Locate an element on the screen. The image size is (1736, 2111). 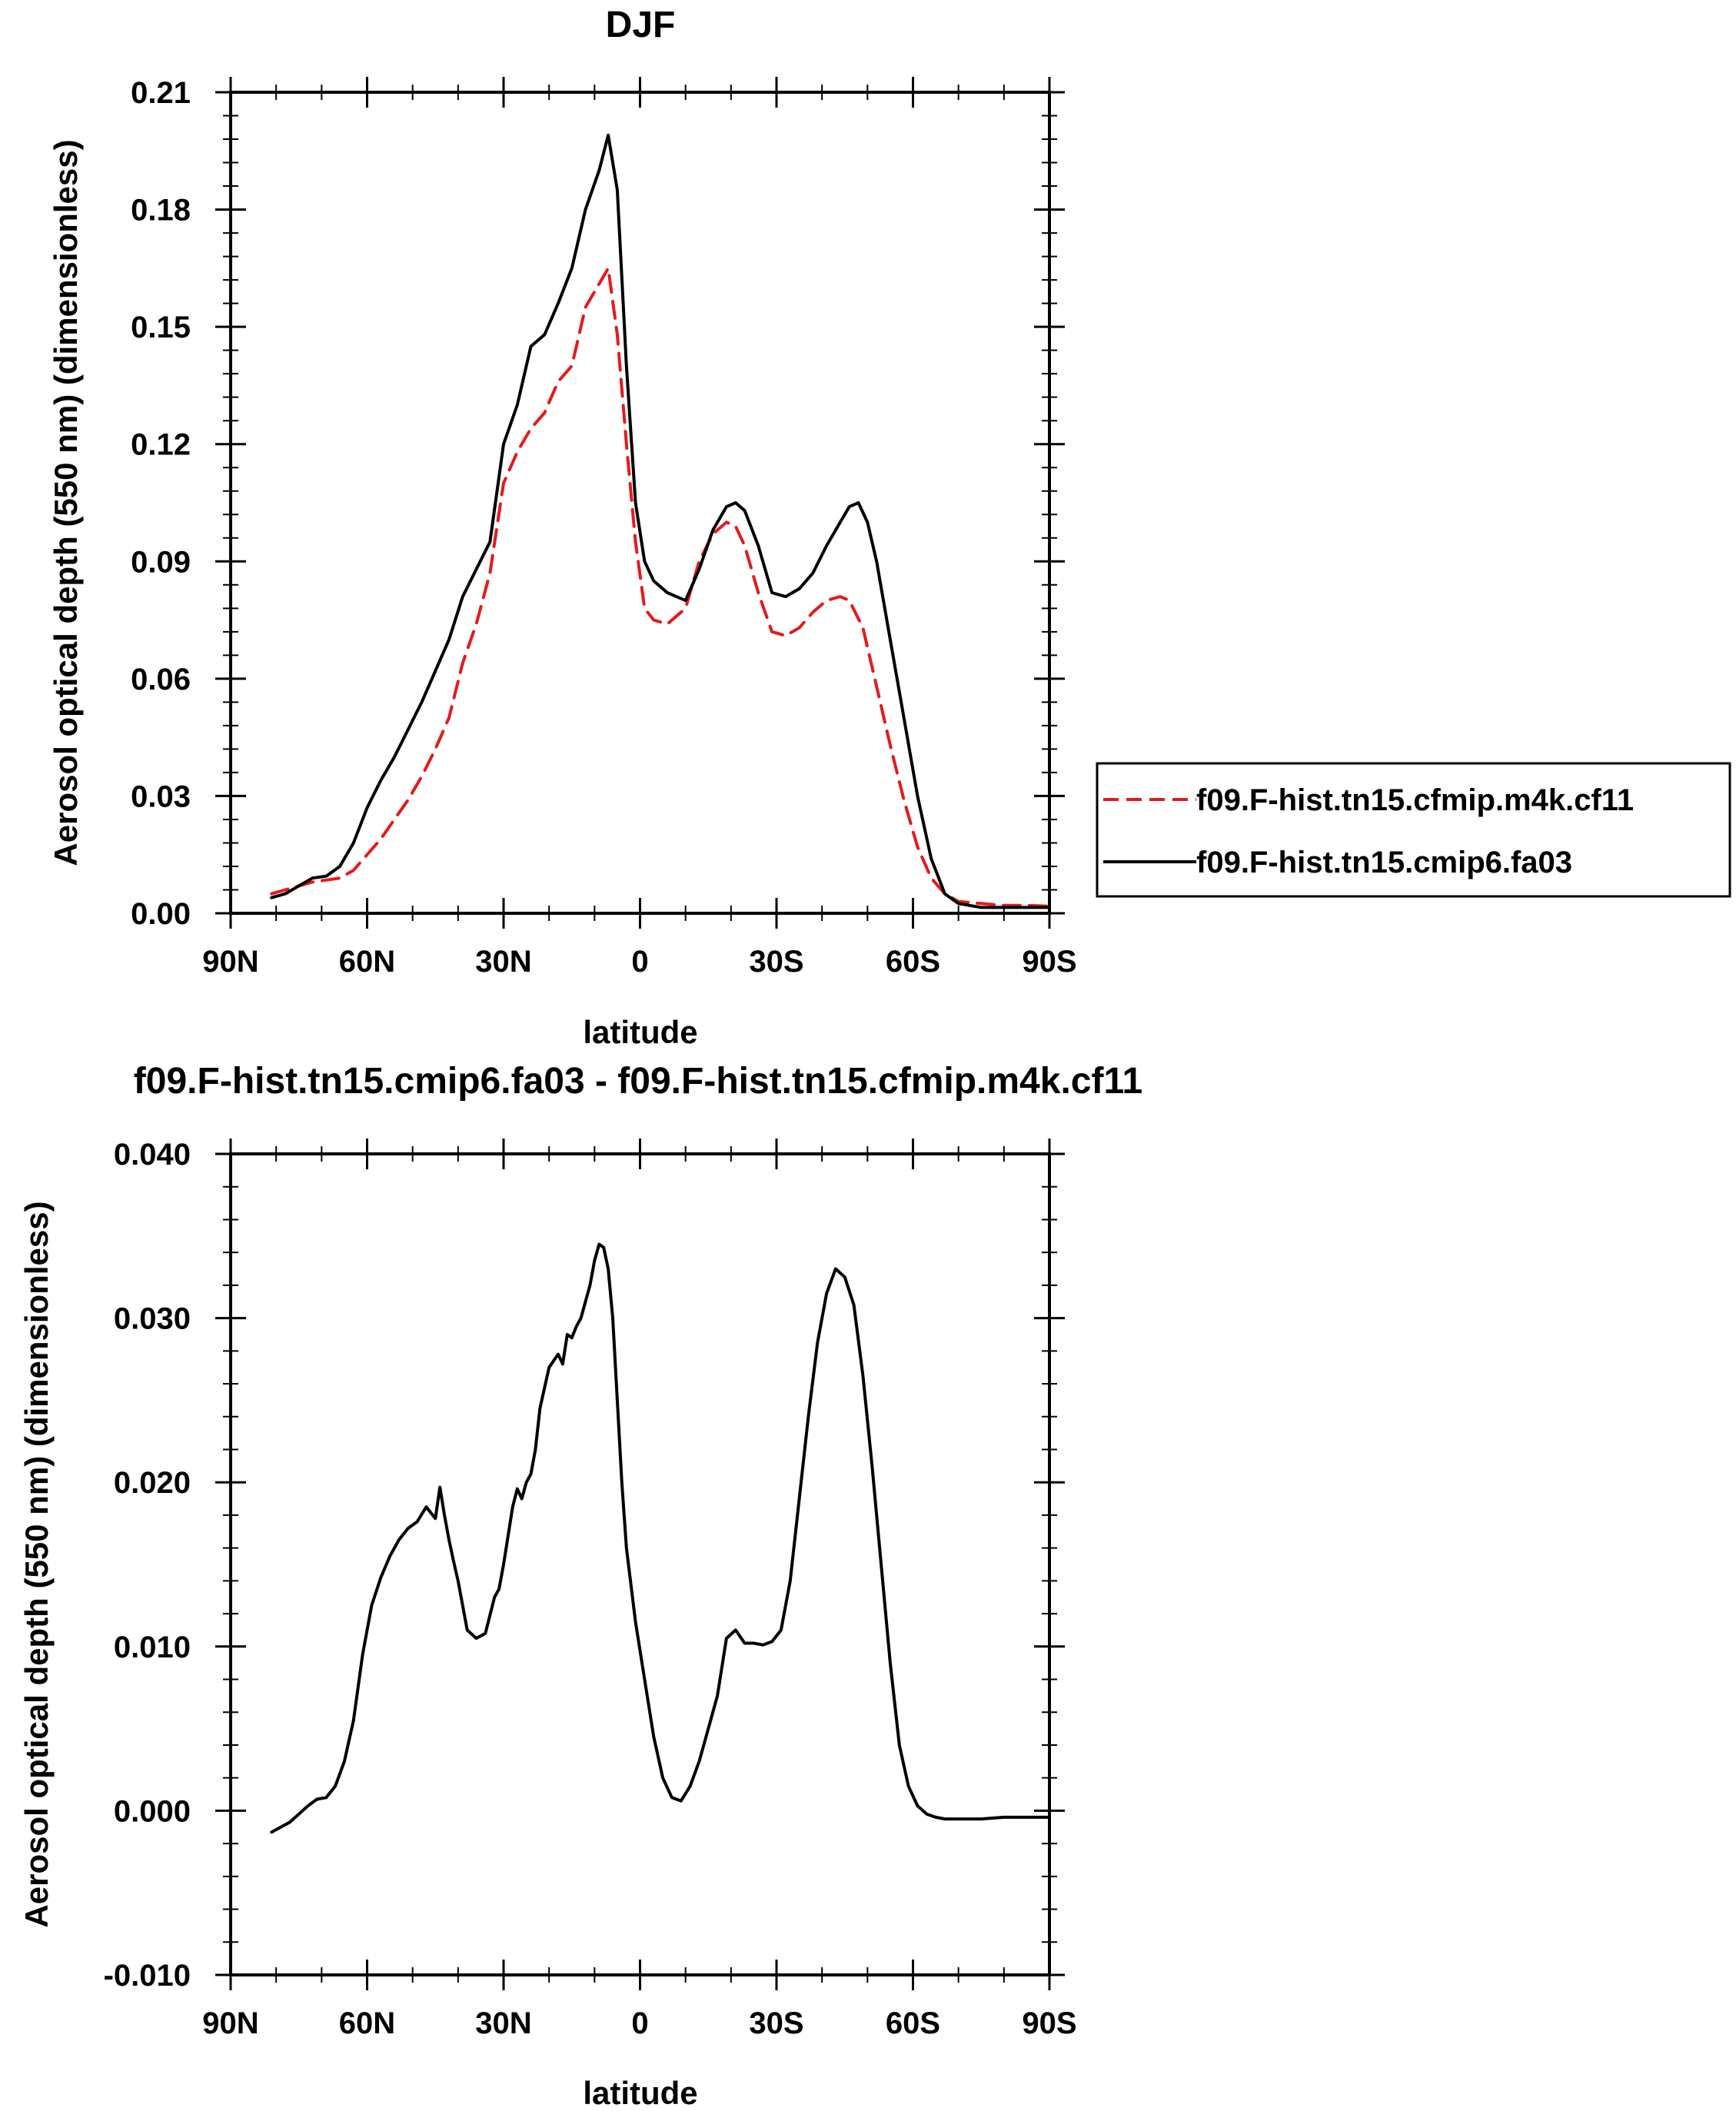
y-tick-label: 0.03 is located at coordinates (161, 796).